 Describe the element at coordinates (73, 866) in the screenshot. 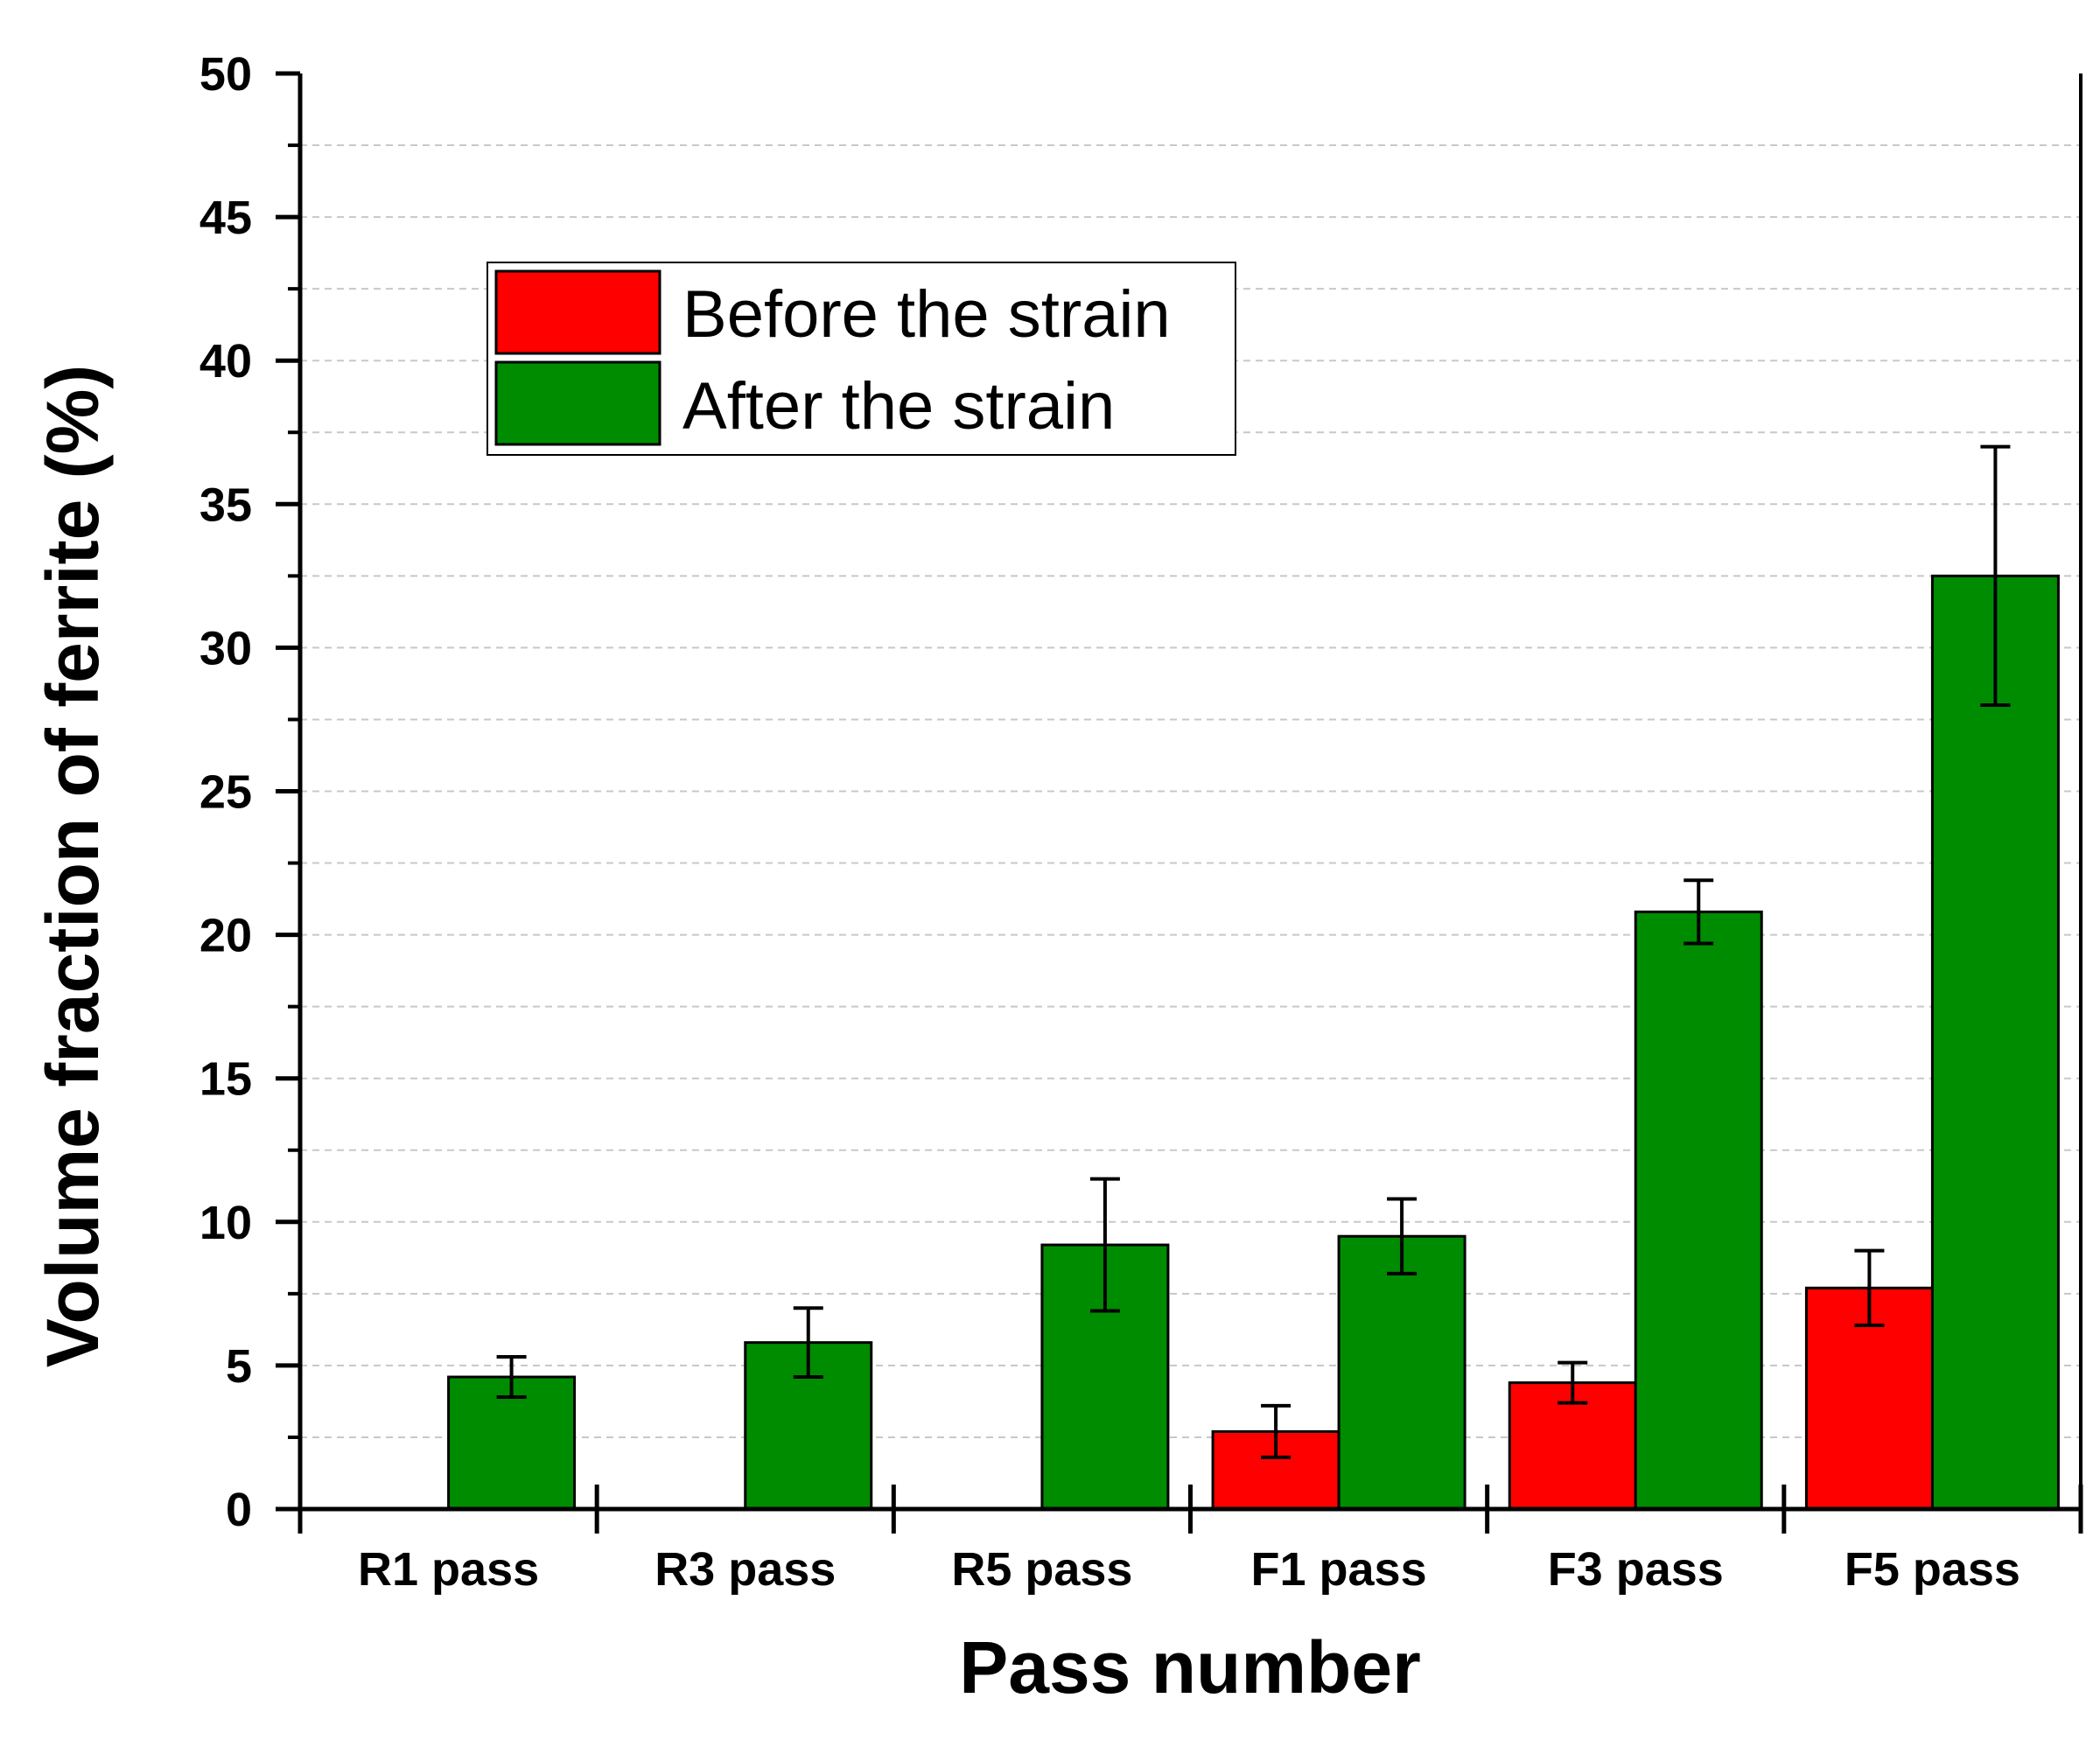

I see `y-axis-title: Volume fraction of ferrite (%)` at that location.